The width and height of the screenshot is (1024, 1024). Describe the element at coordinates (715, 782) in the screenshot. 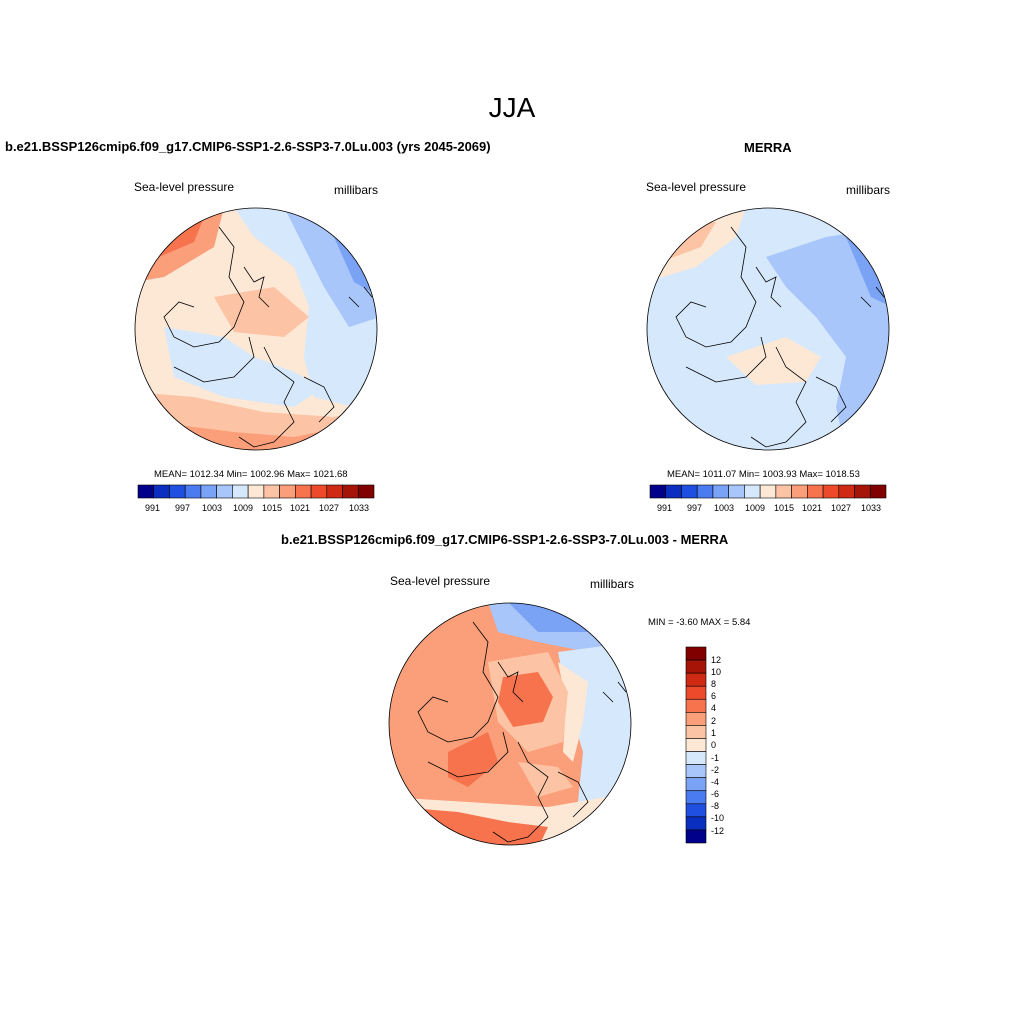

I see `panel-3-tick: -4` at that location.